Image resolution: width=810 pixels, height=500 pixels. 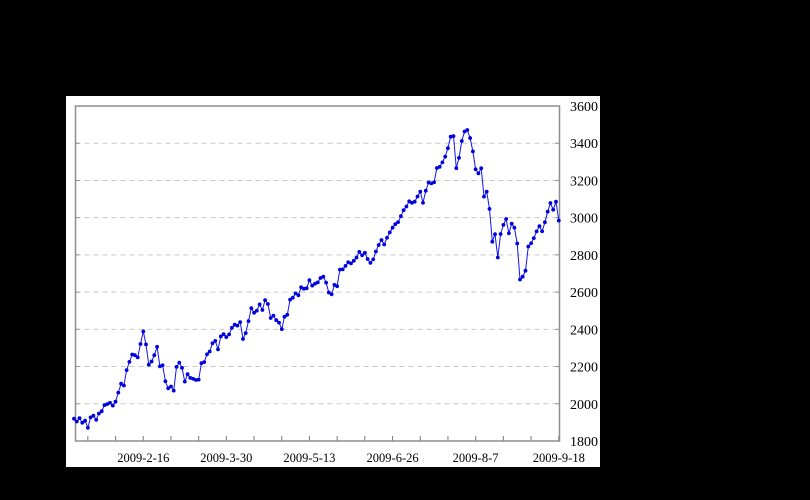 What do you see at coordinates (584, 442) in the screenshot?
I see `y-axis-label: 1800` at bounding box center [584, 442].